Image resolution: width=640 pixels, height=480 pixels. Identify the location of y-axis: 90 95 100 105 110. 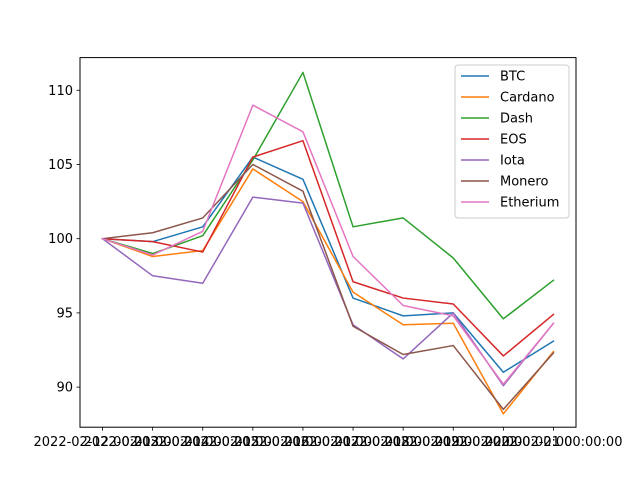
(64, 240).